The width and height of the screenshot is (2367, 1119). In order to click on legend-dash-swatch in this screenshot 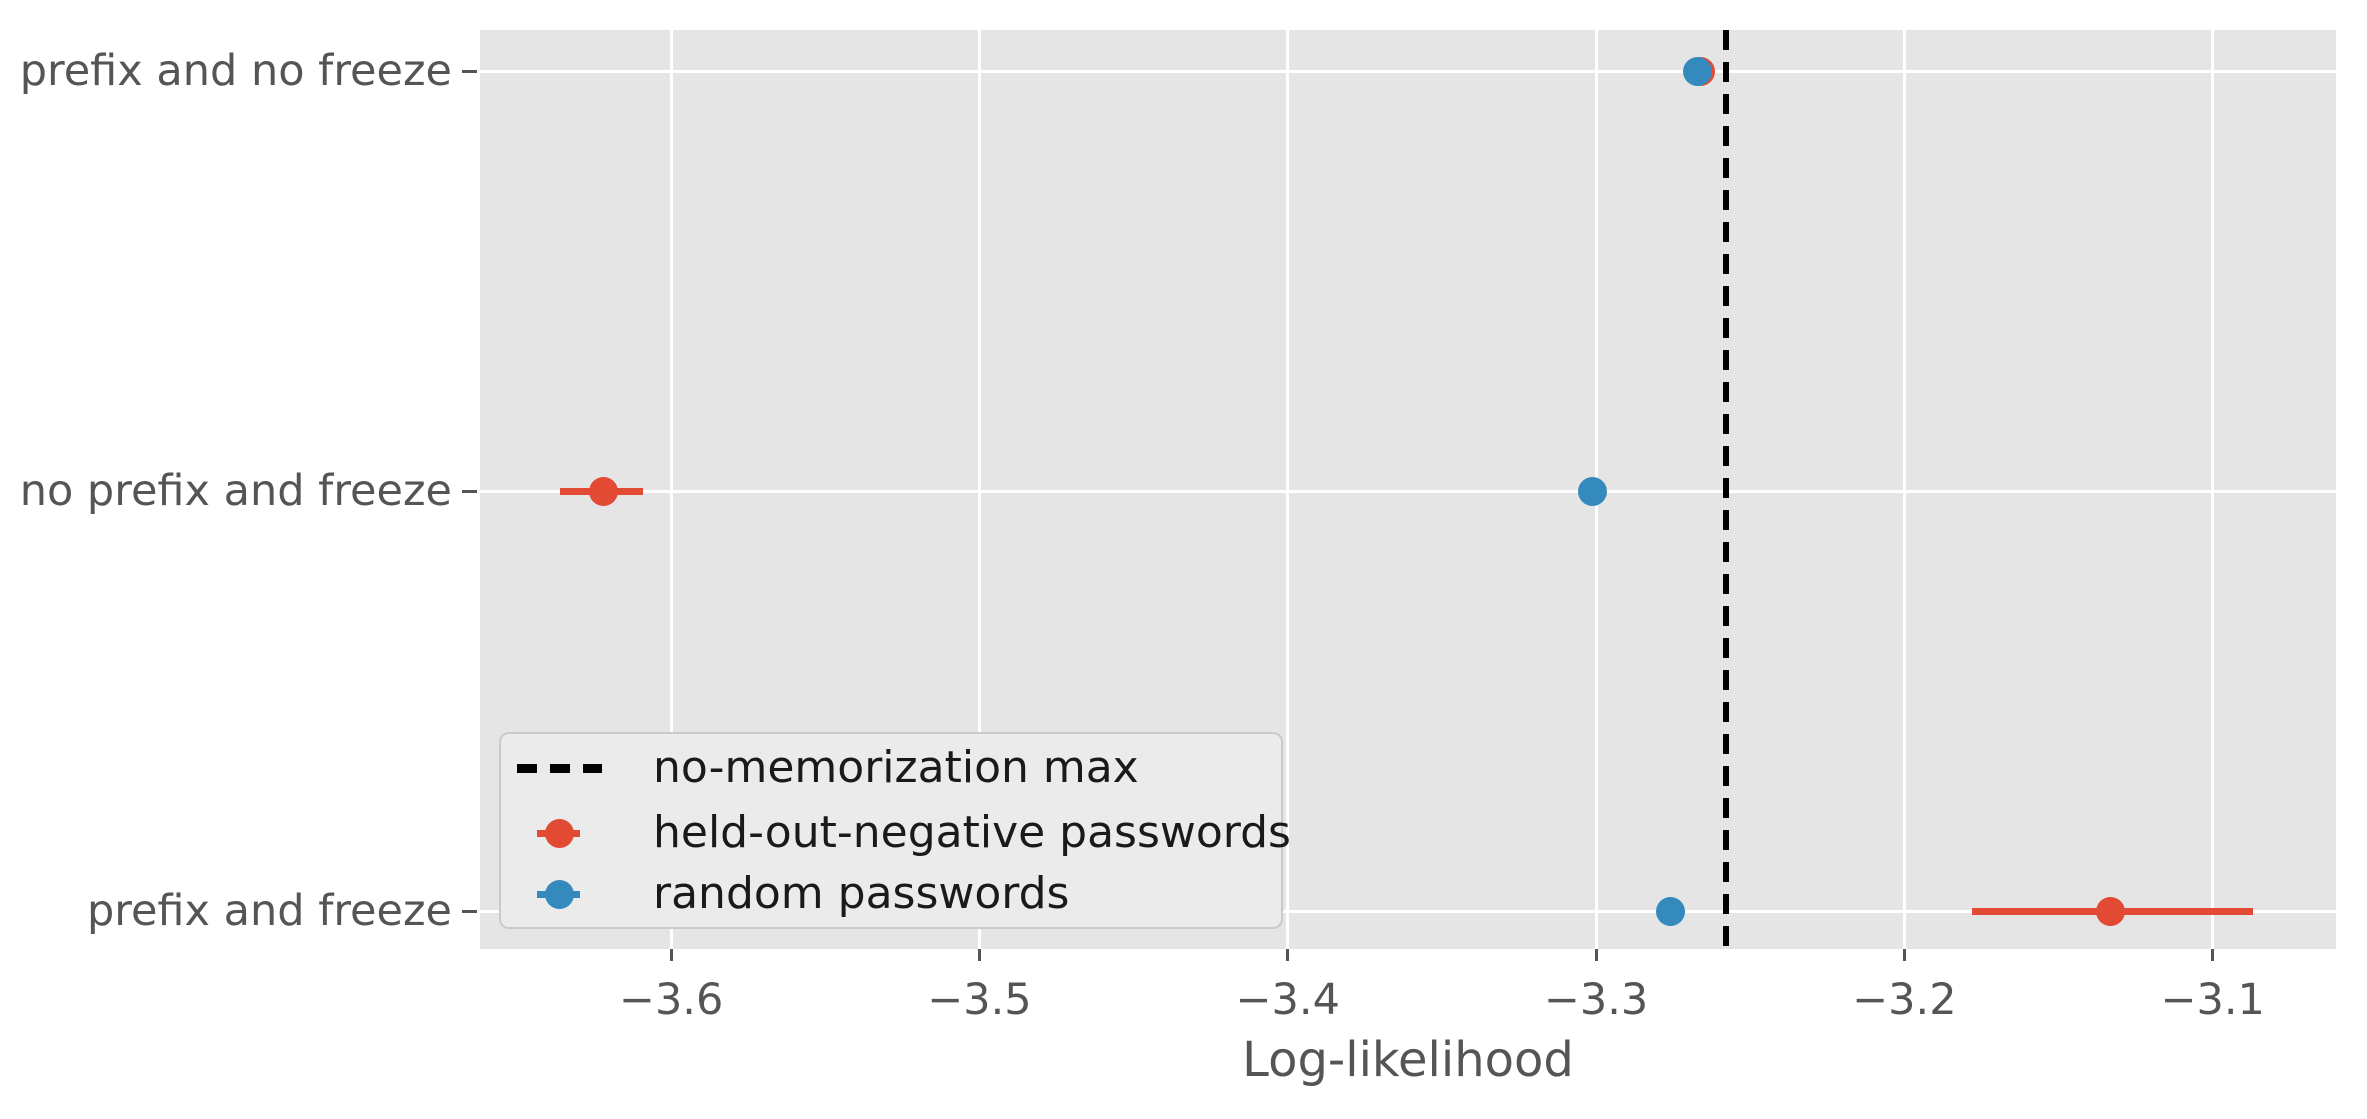, I will do `click(559, 768)`.